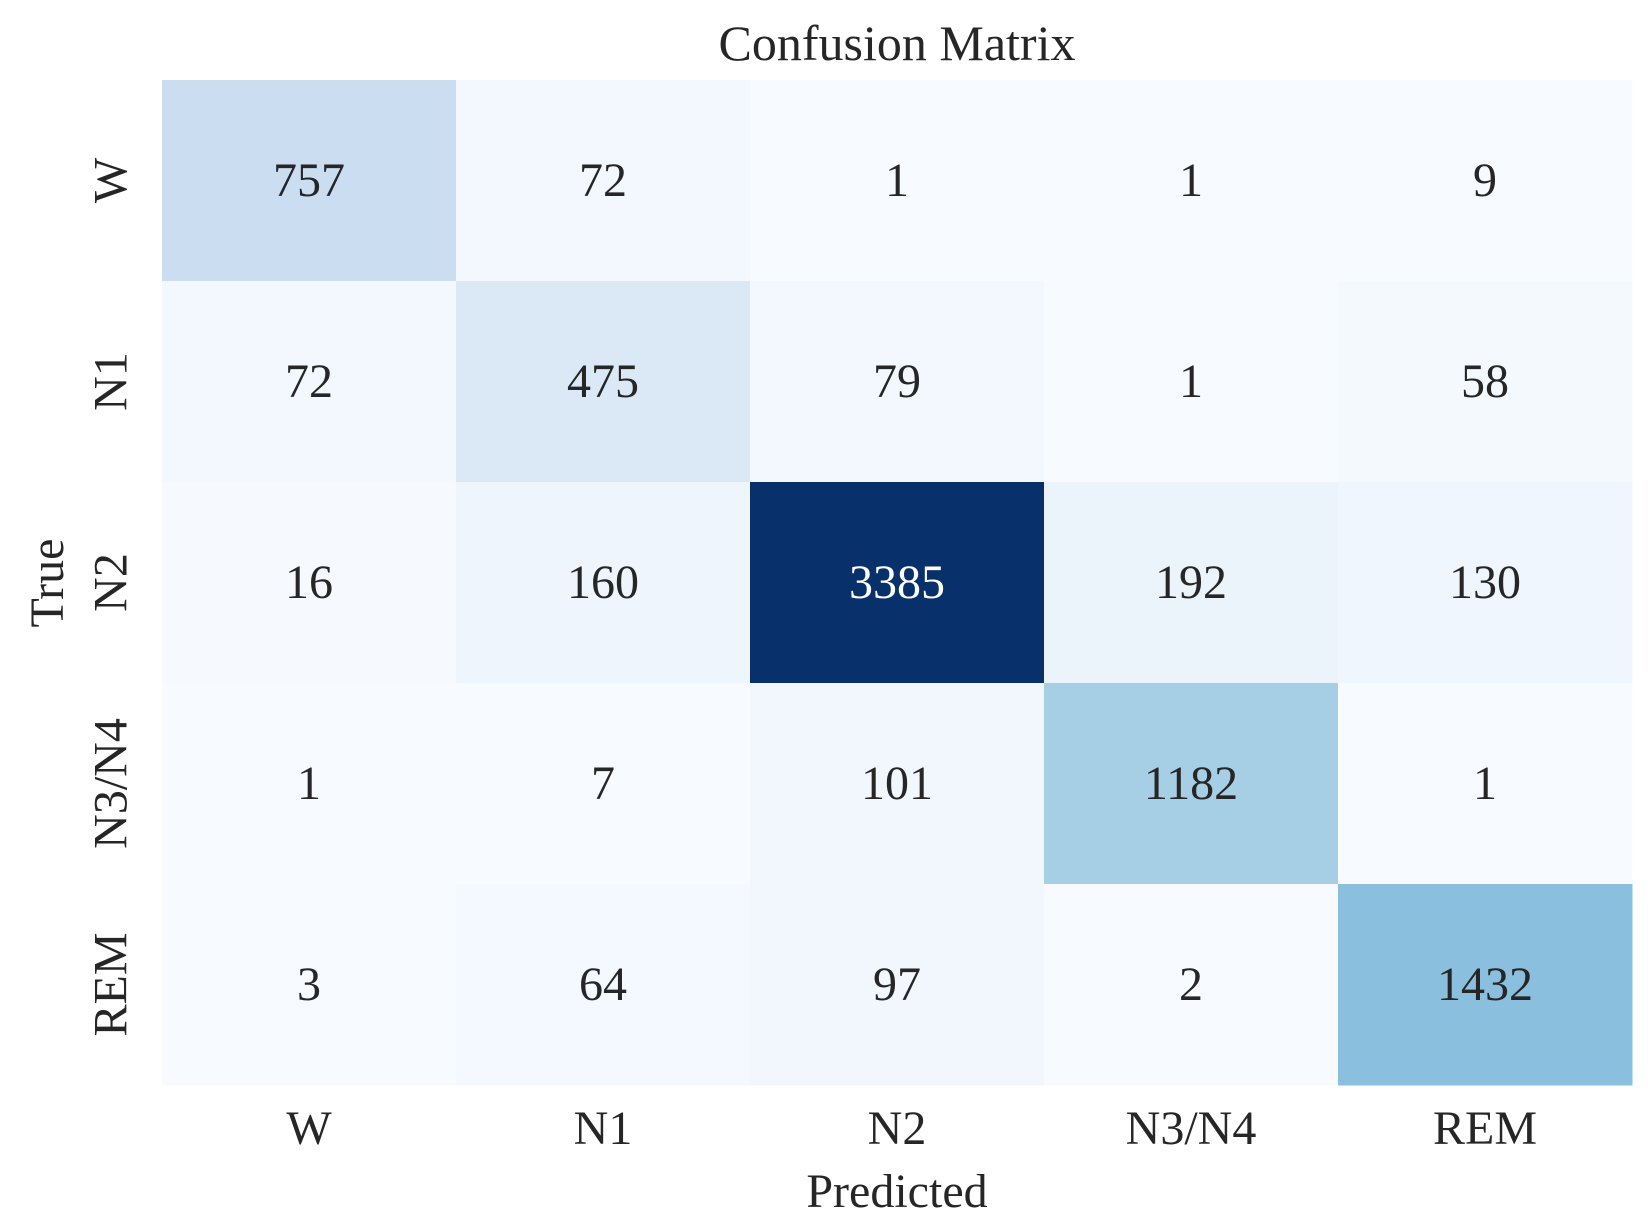  I want to click on cell-value-label: 2, so click(1191, 984).